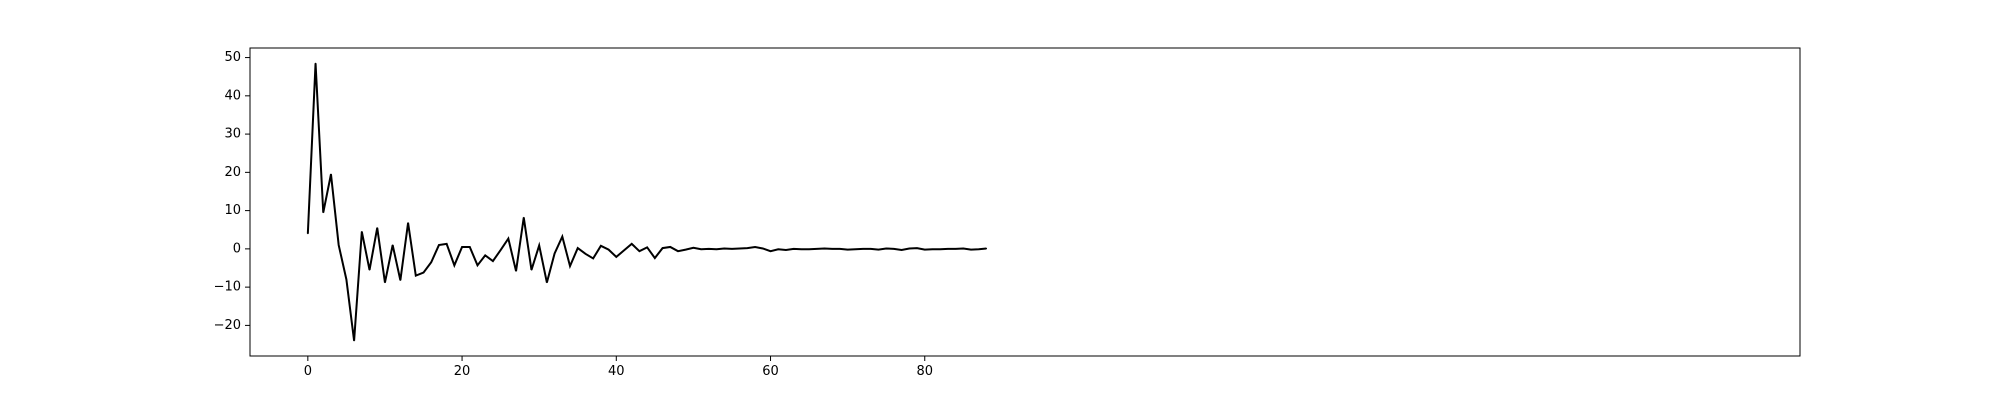 The image size is (2000, 405). Describe the element at coordinates (232, 134) in the screenshot. I see `y-tick-label: 30` at that location.